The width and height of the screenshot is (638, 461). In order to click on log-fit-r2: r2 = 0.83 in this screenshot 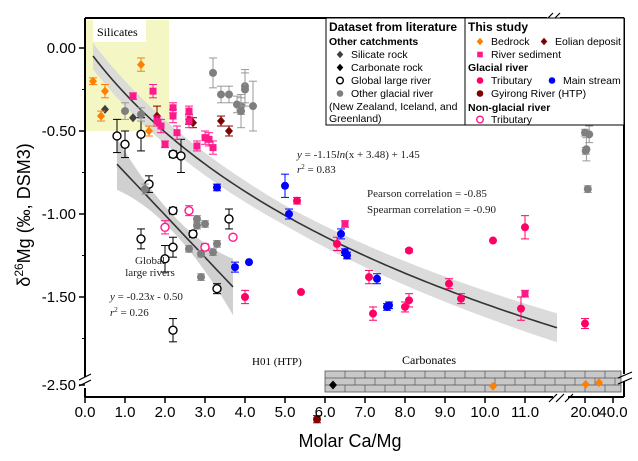, I will do `click(316, 169)`.